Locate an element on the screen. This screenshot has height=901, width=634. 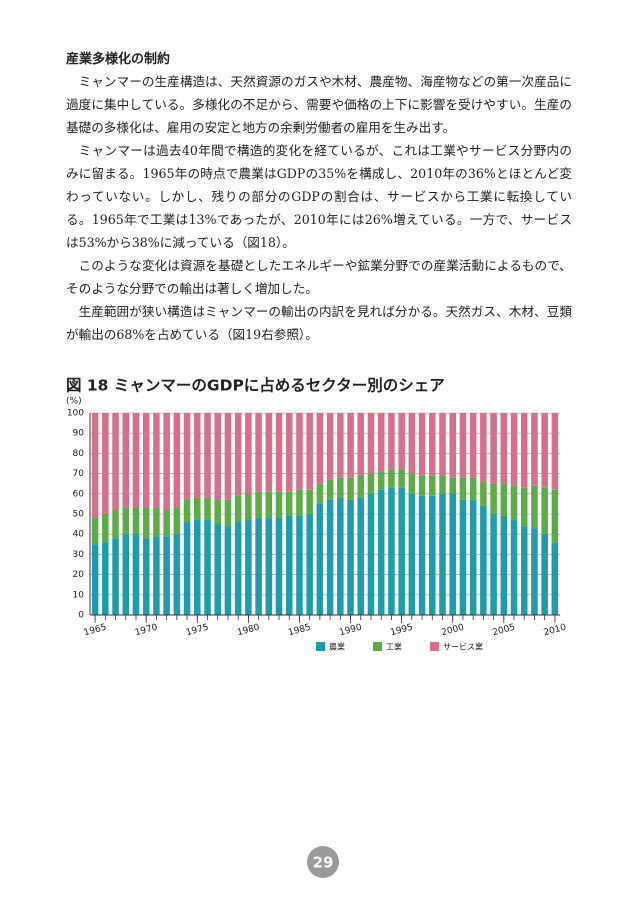
legend-label: 農業 is located at coordinates (337, 647).